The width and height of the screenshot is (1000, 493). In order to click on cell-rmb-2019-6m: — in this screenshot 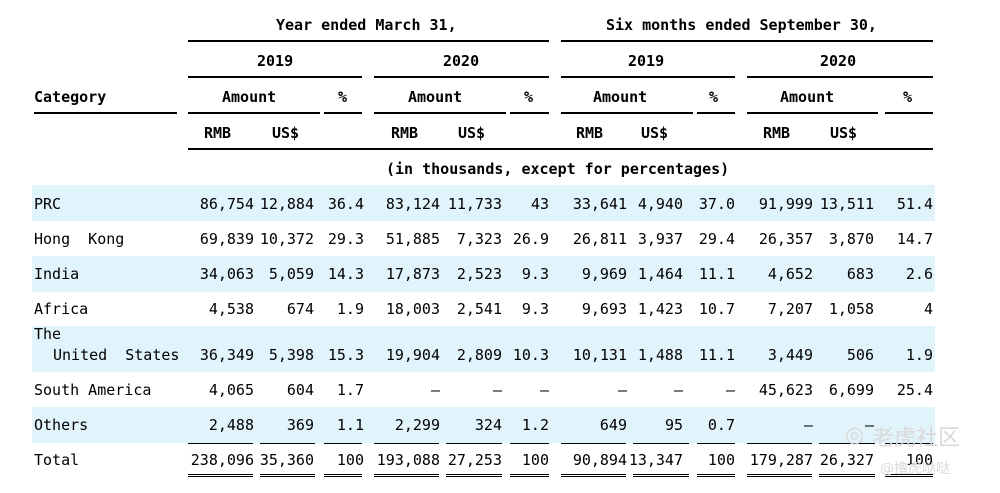, I will do `click(622, 390)`.